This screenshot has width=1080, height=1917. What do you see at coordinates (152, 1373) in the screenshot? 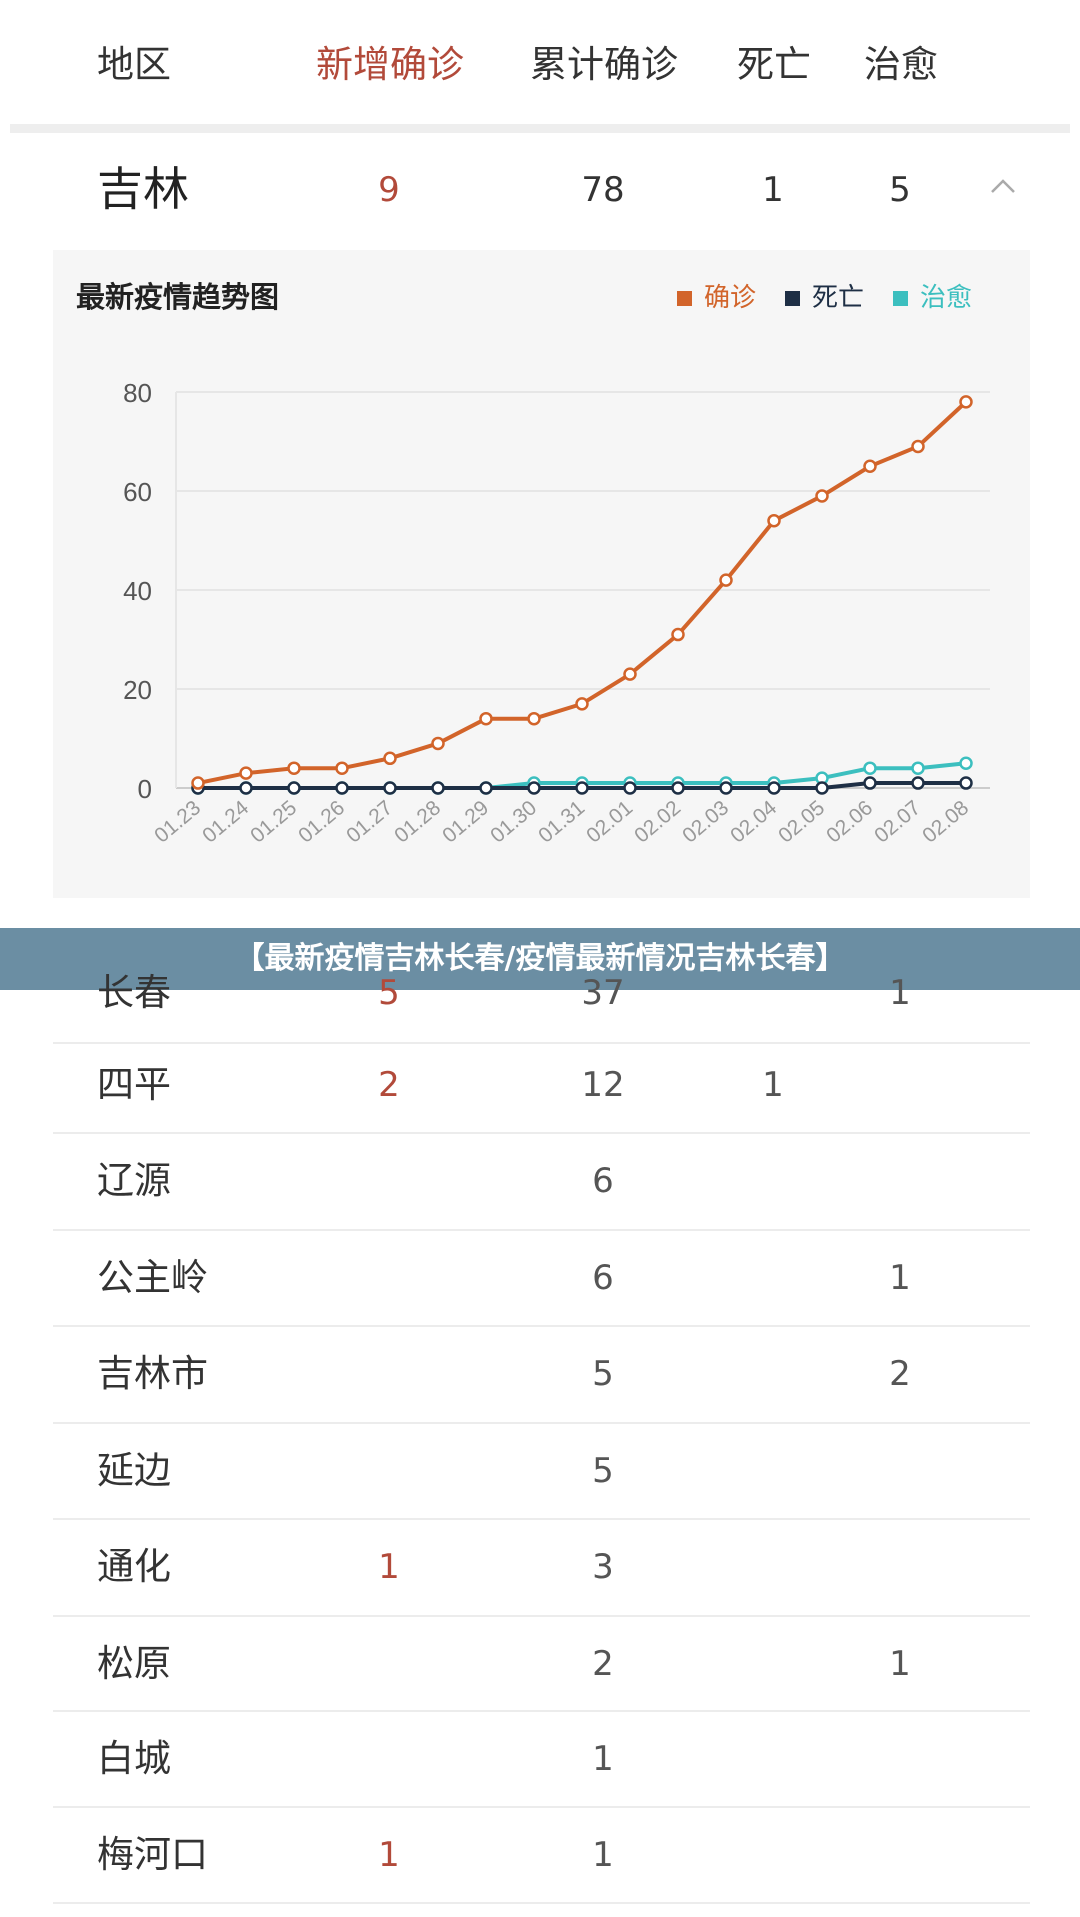
I see `city-name: 吉林市` at bounding box center [152, 1373].